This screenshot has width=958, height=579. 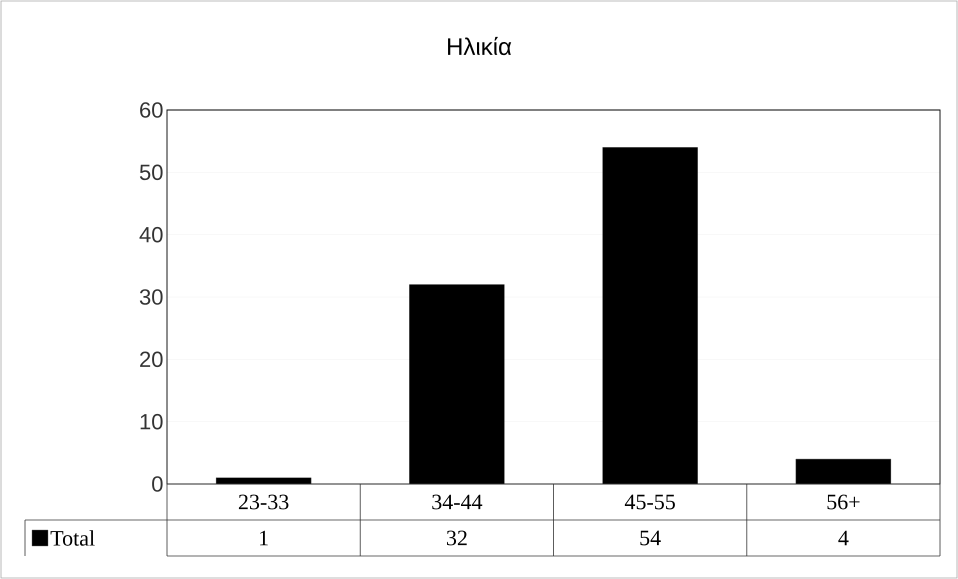 What do you see at coordinates (264, 538) in the screenshot?
I see `data-label: 1` at bounding box center [264, 538].